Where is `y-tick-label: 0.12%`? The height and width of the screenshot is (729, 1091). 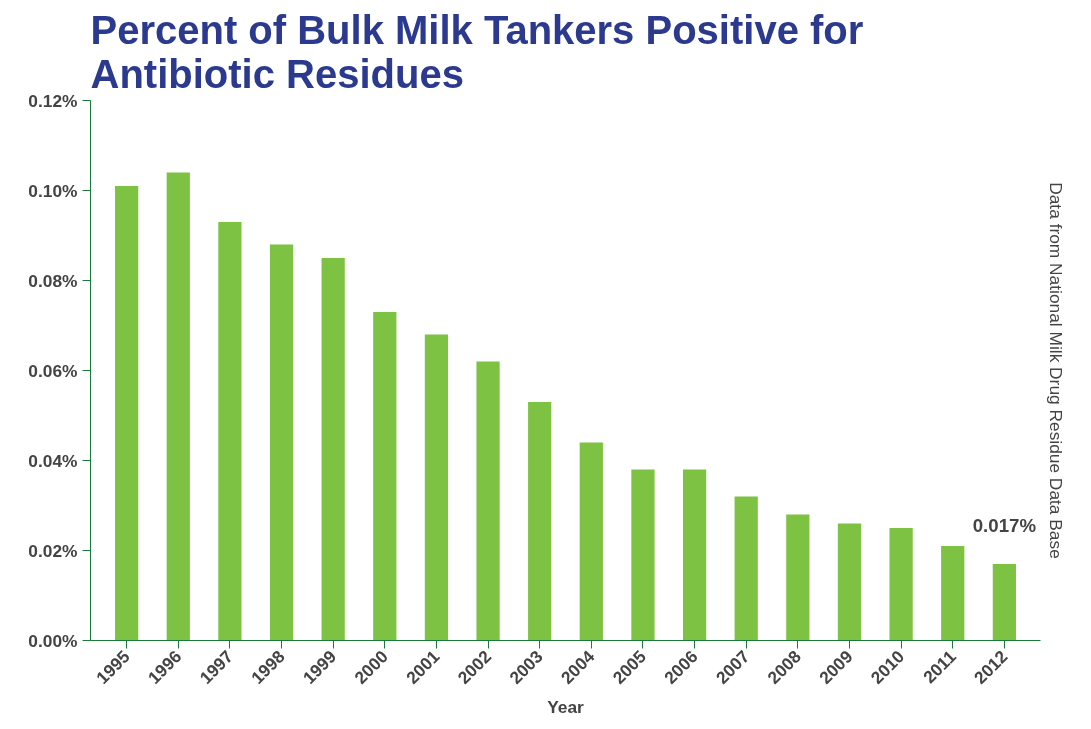 y-tick-label: 0.12% is located at coordinates (53, 100).